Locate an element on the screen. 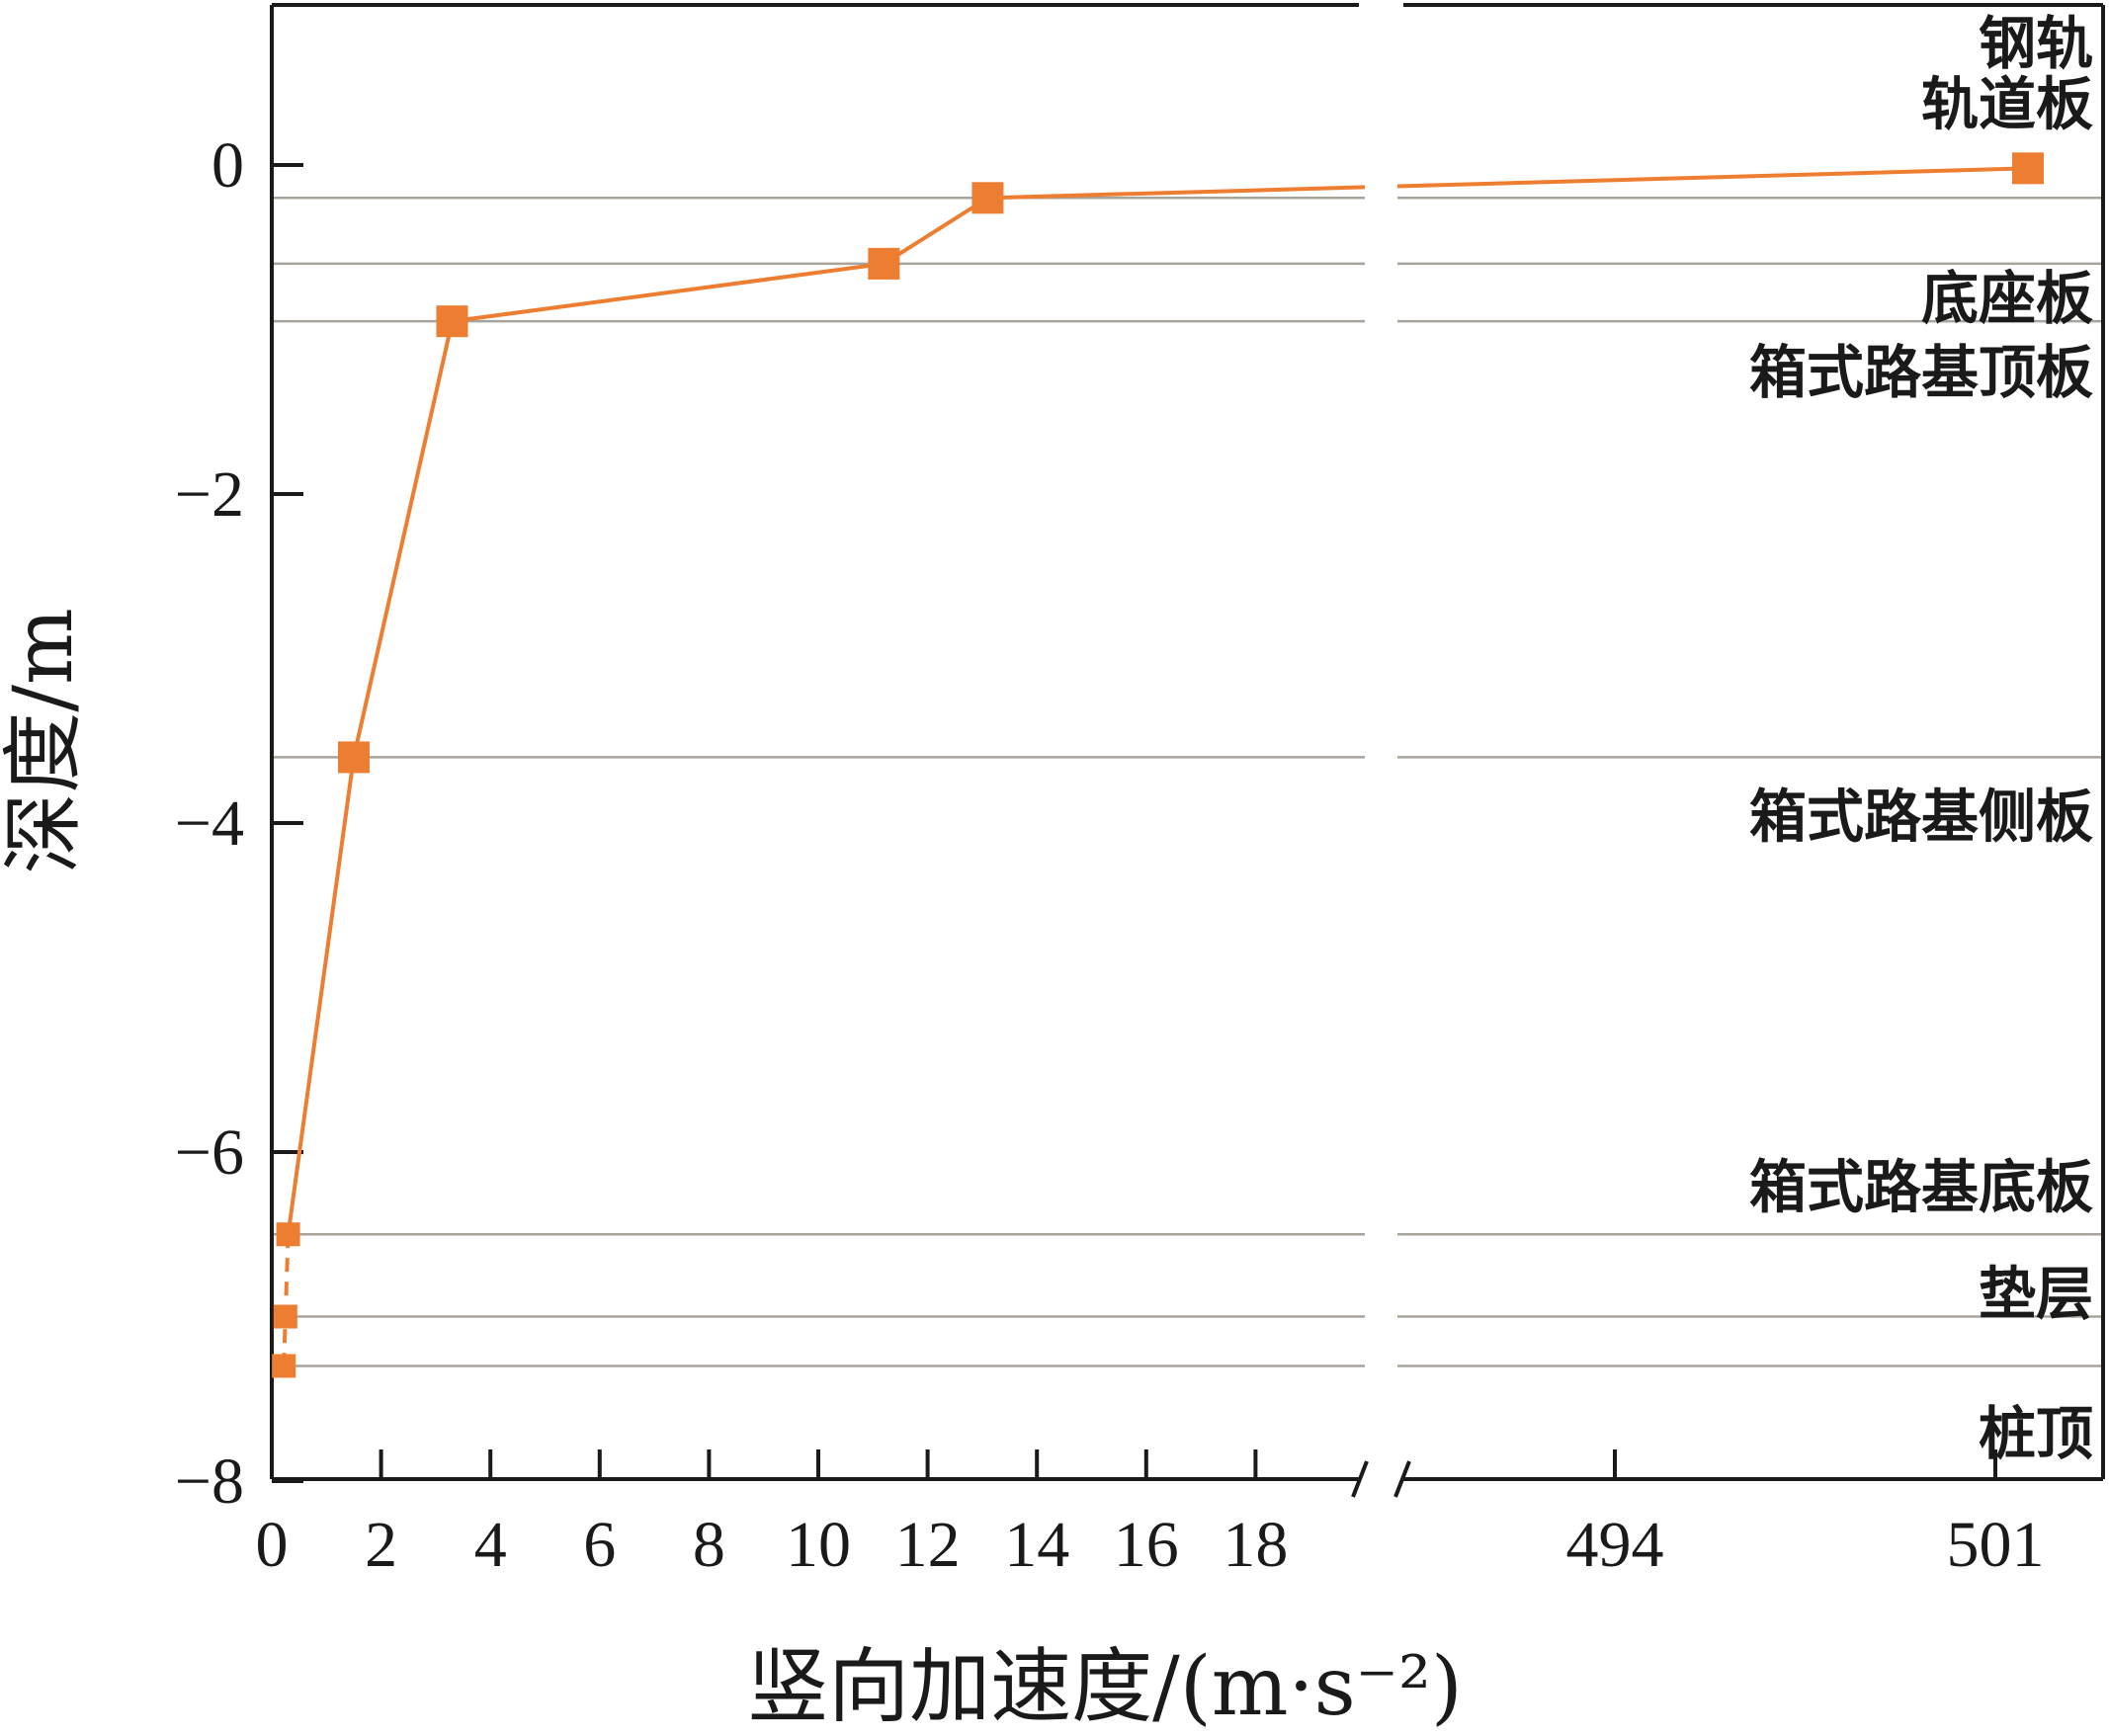 This screenshot has width=2109, height=1736. x-tick-label-5: 10 is located at coordinates (818, 1545).